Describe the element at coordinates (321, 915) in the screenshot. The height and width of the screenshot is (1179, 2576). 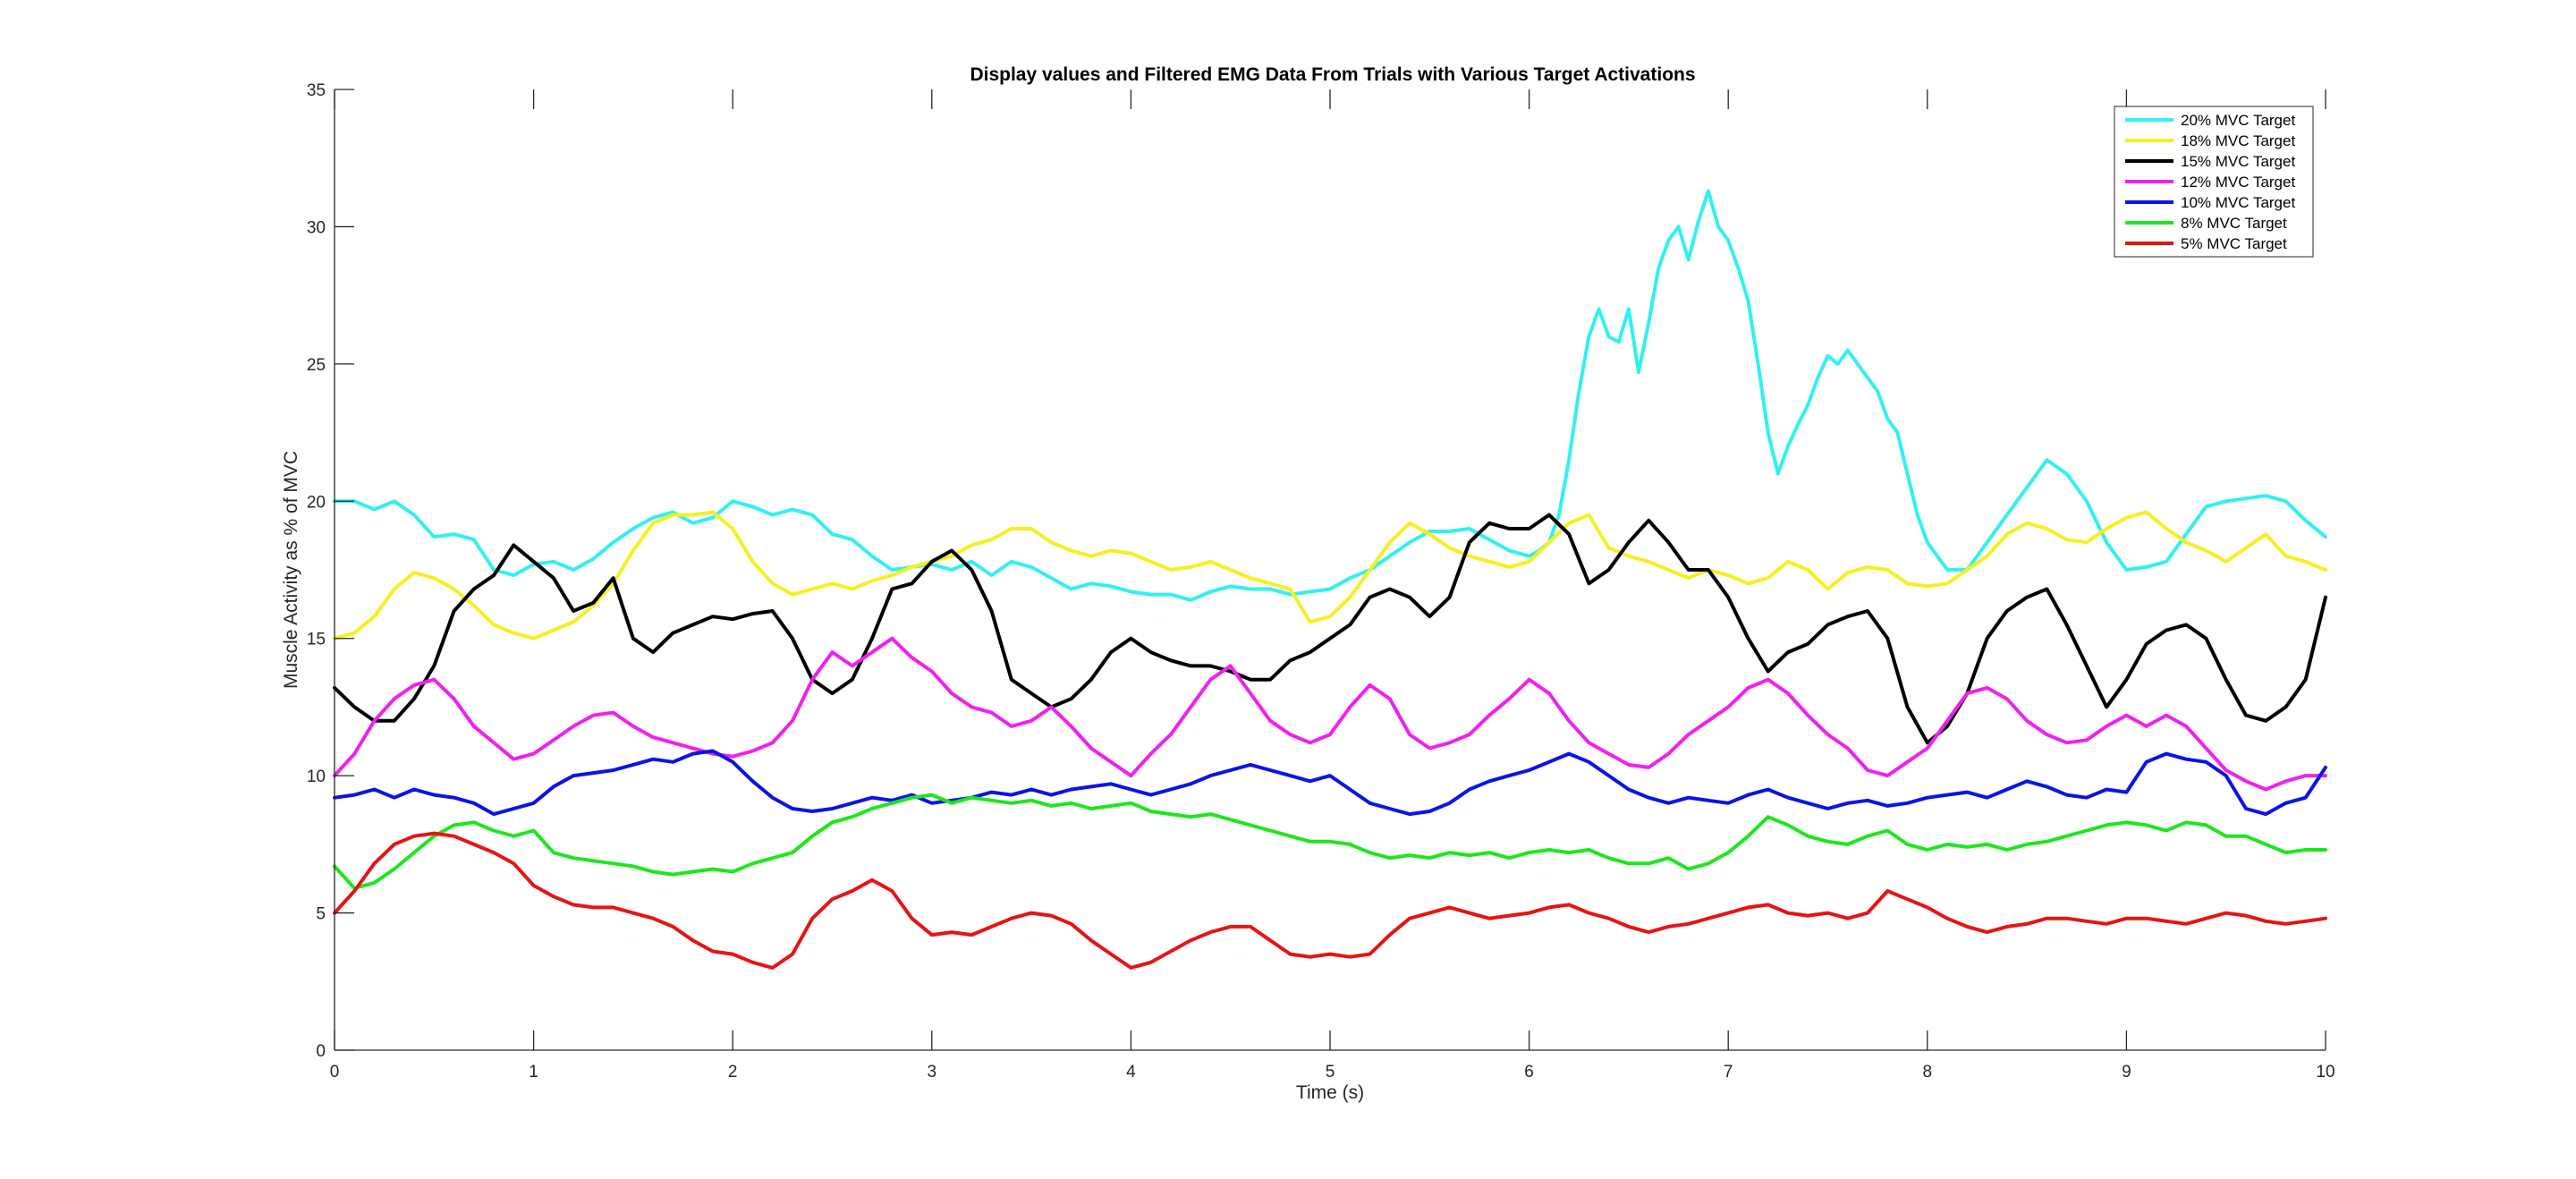
I see `y-tick-label: 5` at that location.